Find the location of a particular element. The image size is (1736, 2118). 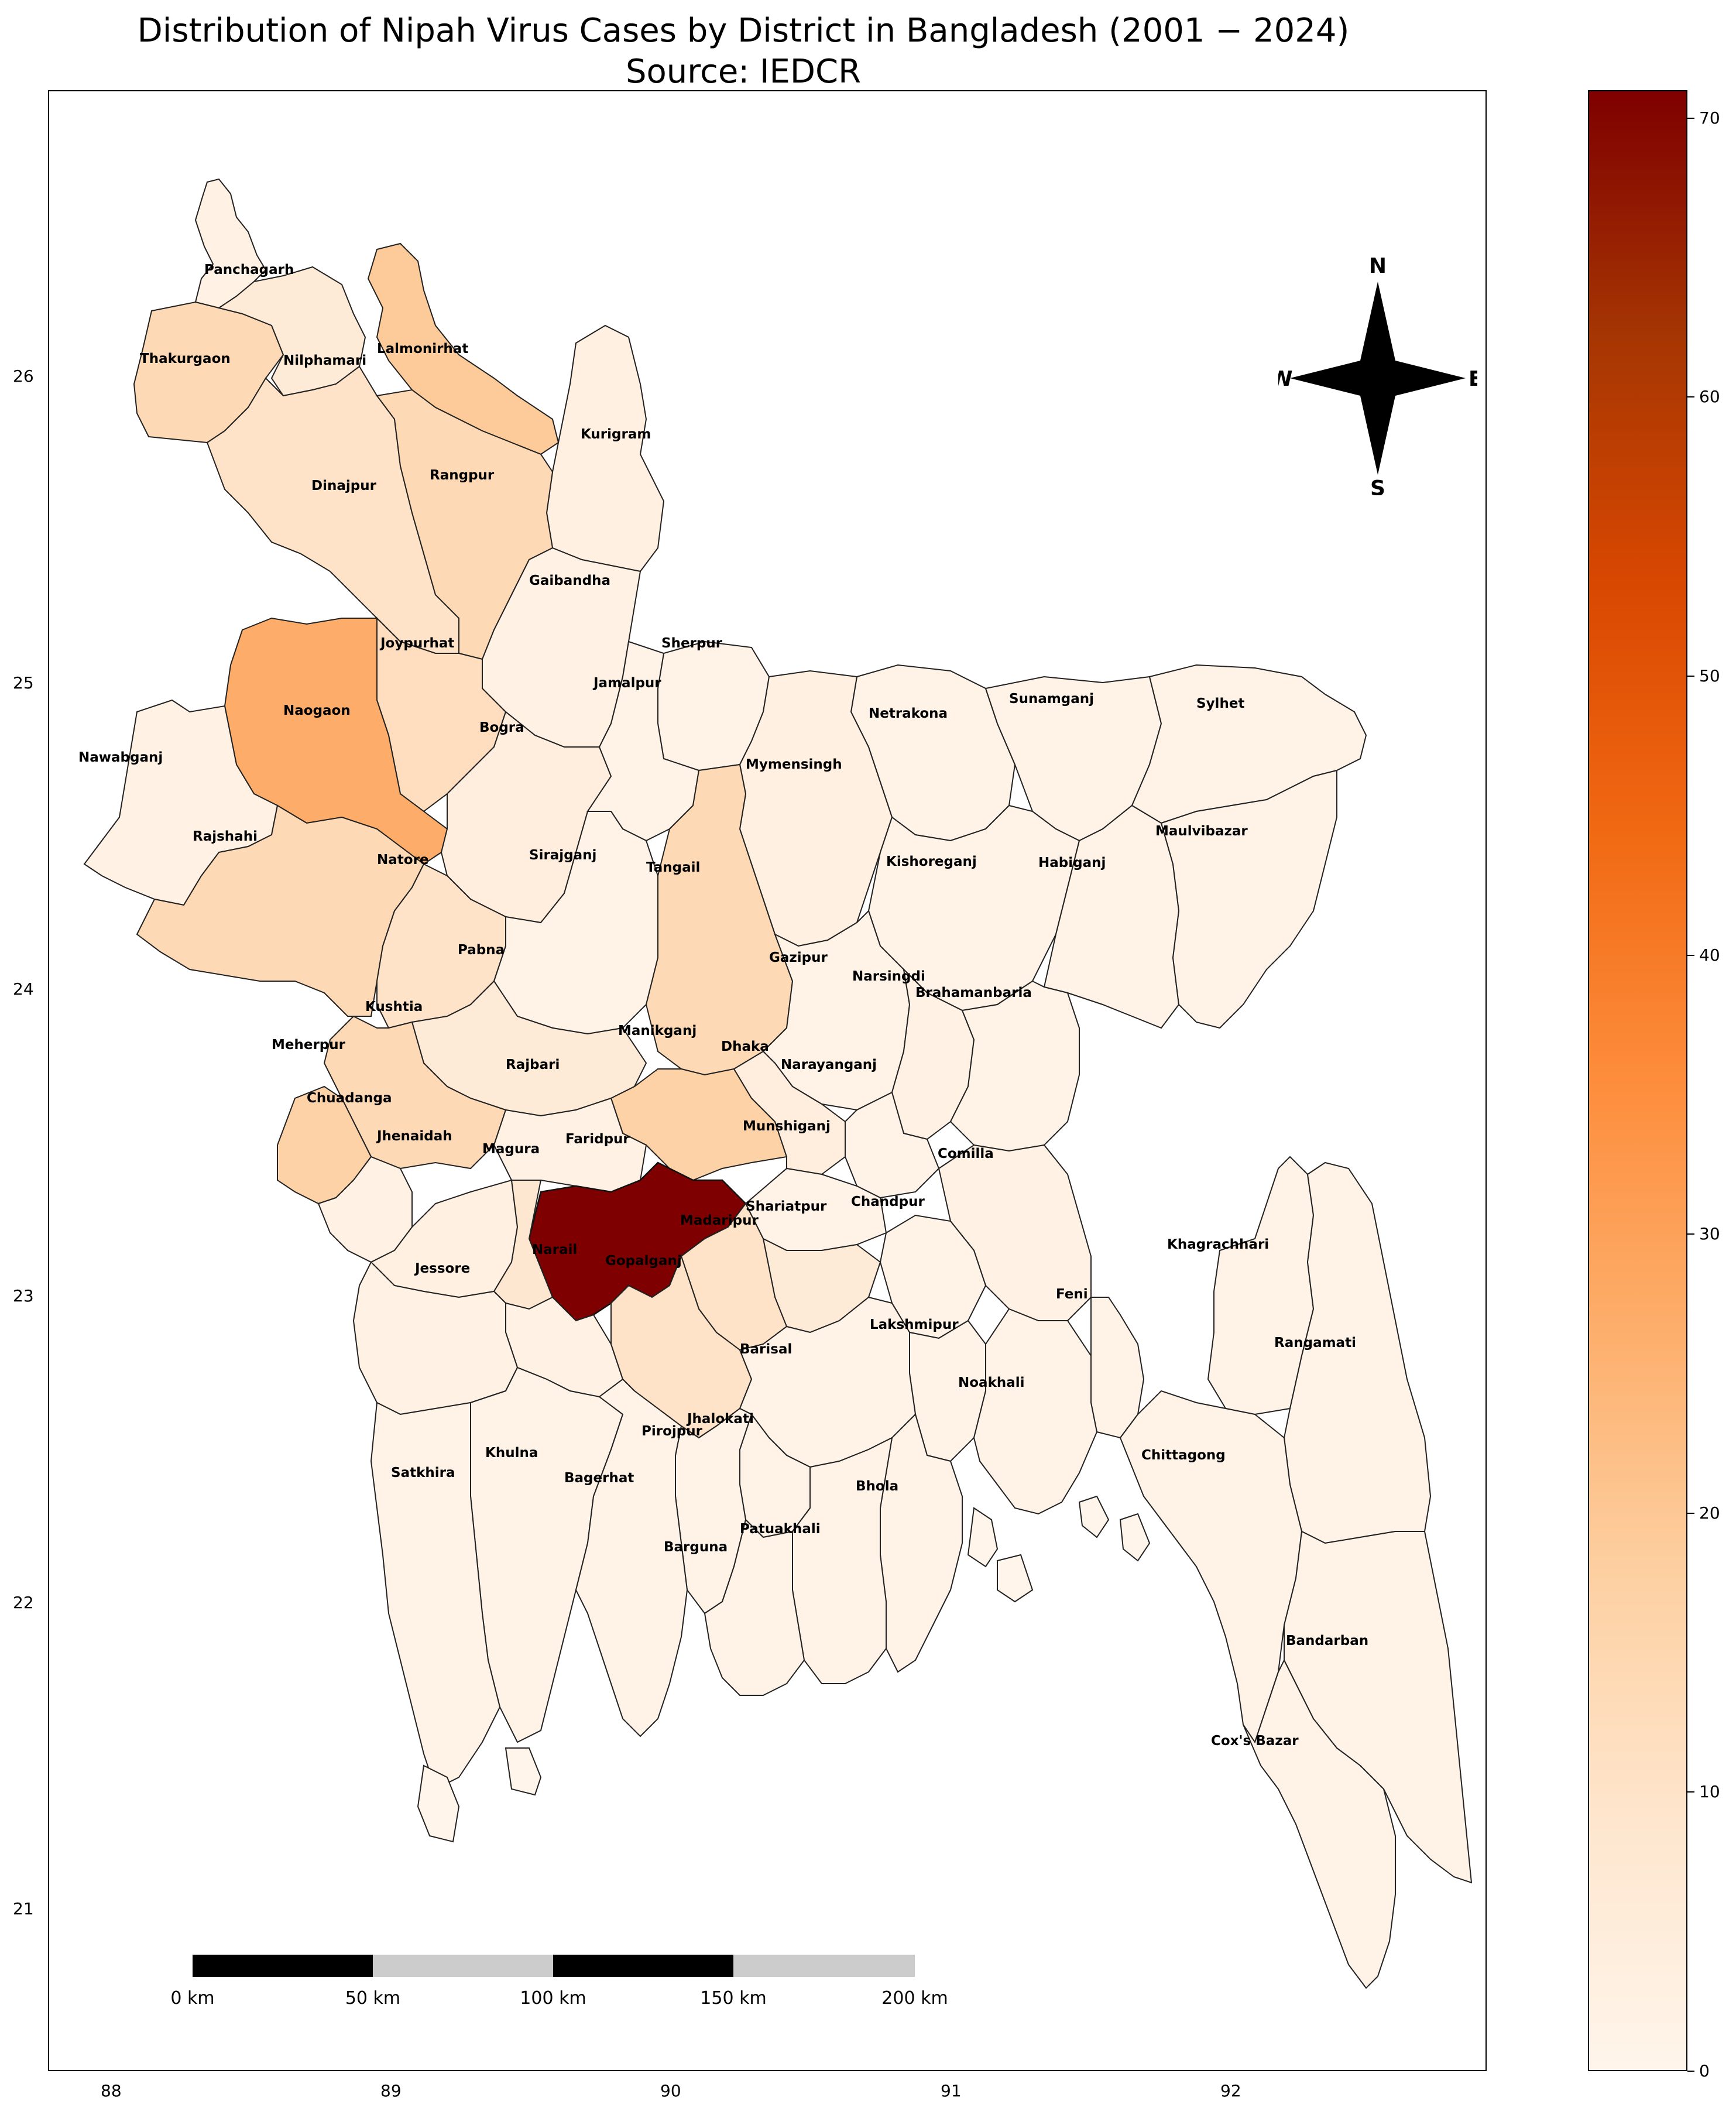

district-label: Bandarban is located at coordinates (1327, 1641).